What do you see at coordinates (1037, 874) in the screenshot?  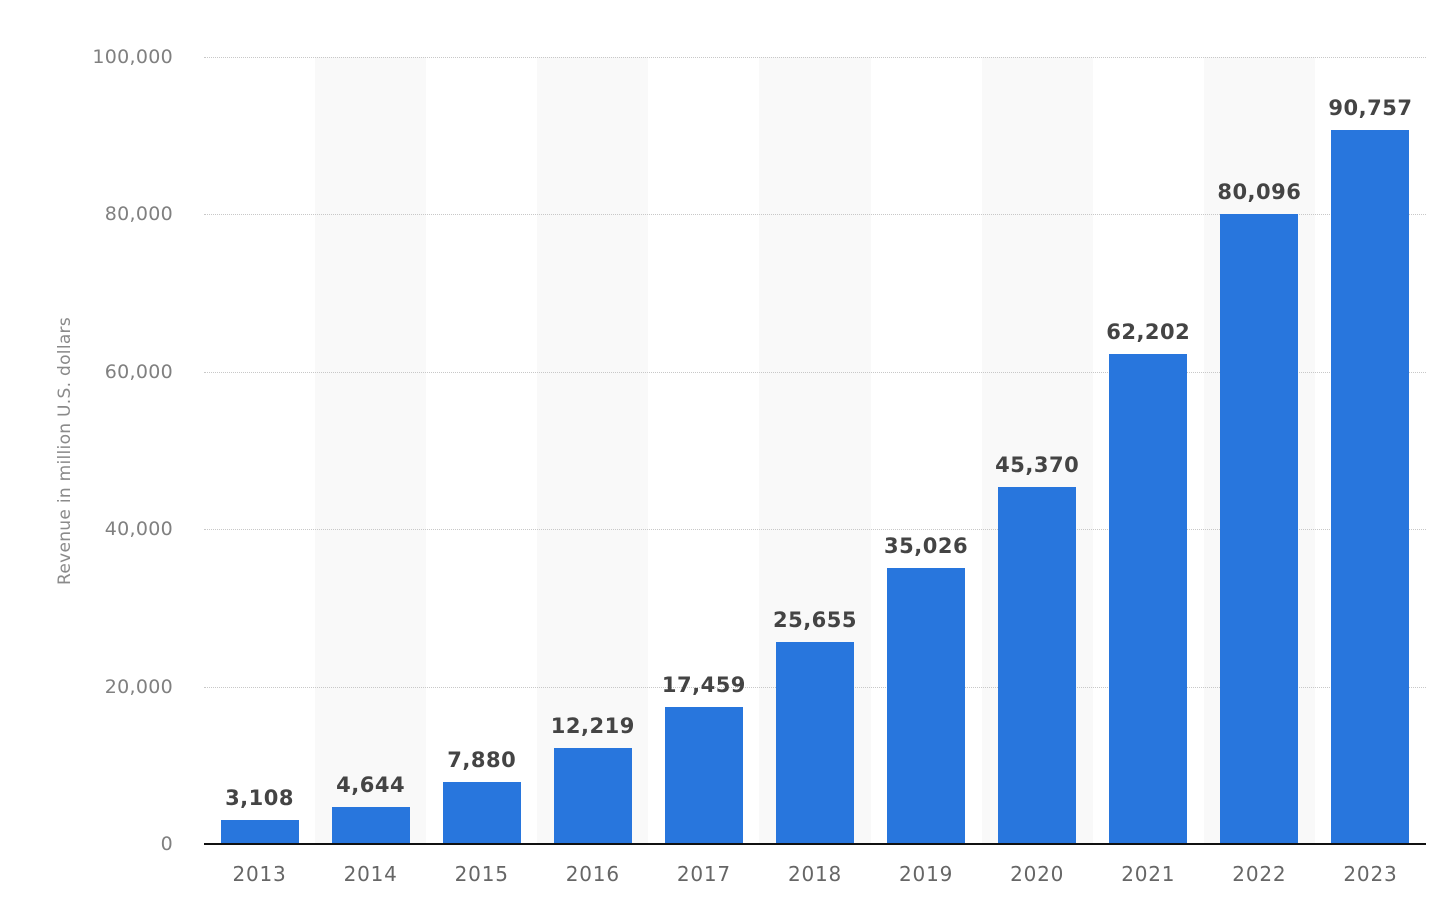 I see `x-tick-label: 2020` at bounding box center [1037, 874].